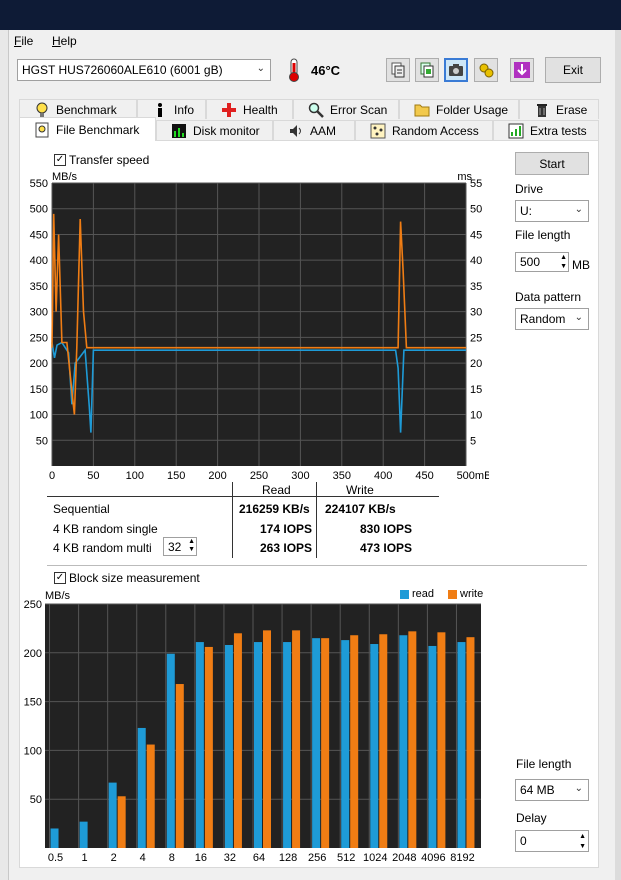 Image resolution: width=621 pixels, height=880 pixels. Describe the element at coordinates (552, 319) in the screenshot. I see `data-pattern-select: Random ⌄` at that location.